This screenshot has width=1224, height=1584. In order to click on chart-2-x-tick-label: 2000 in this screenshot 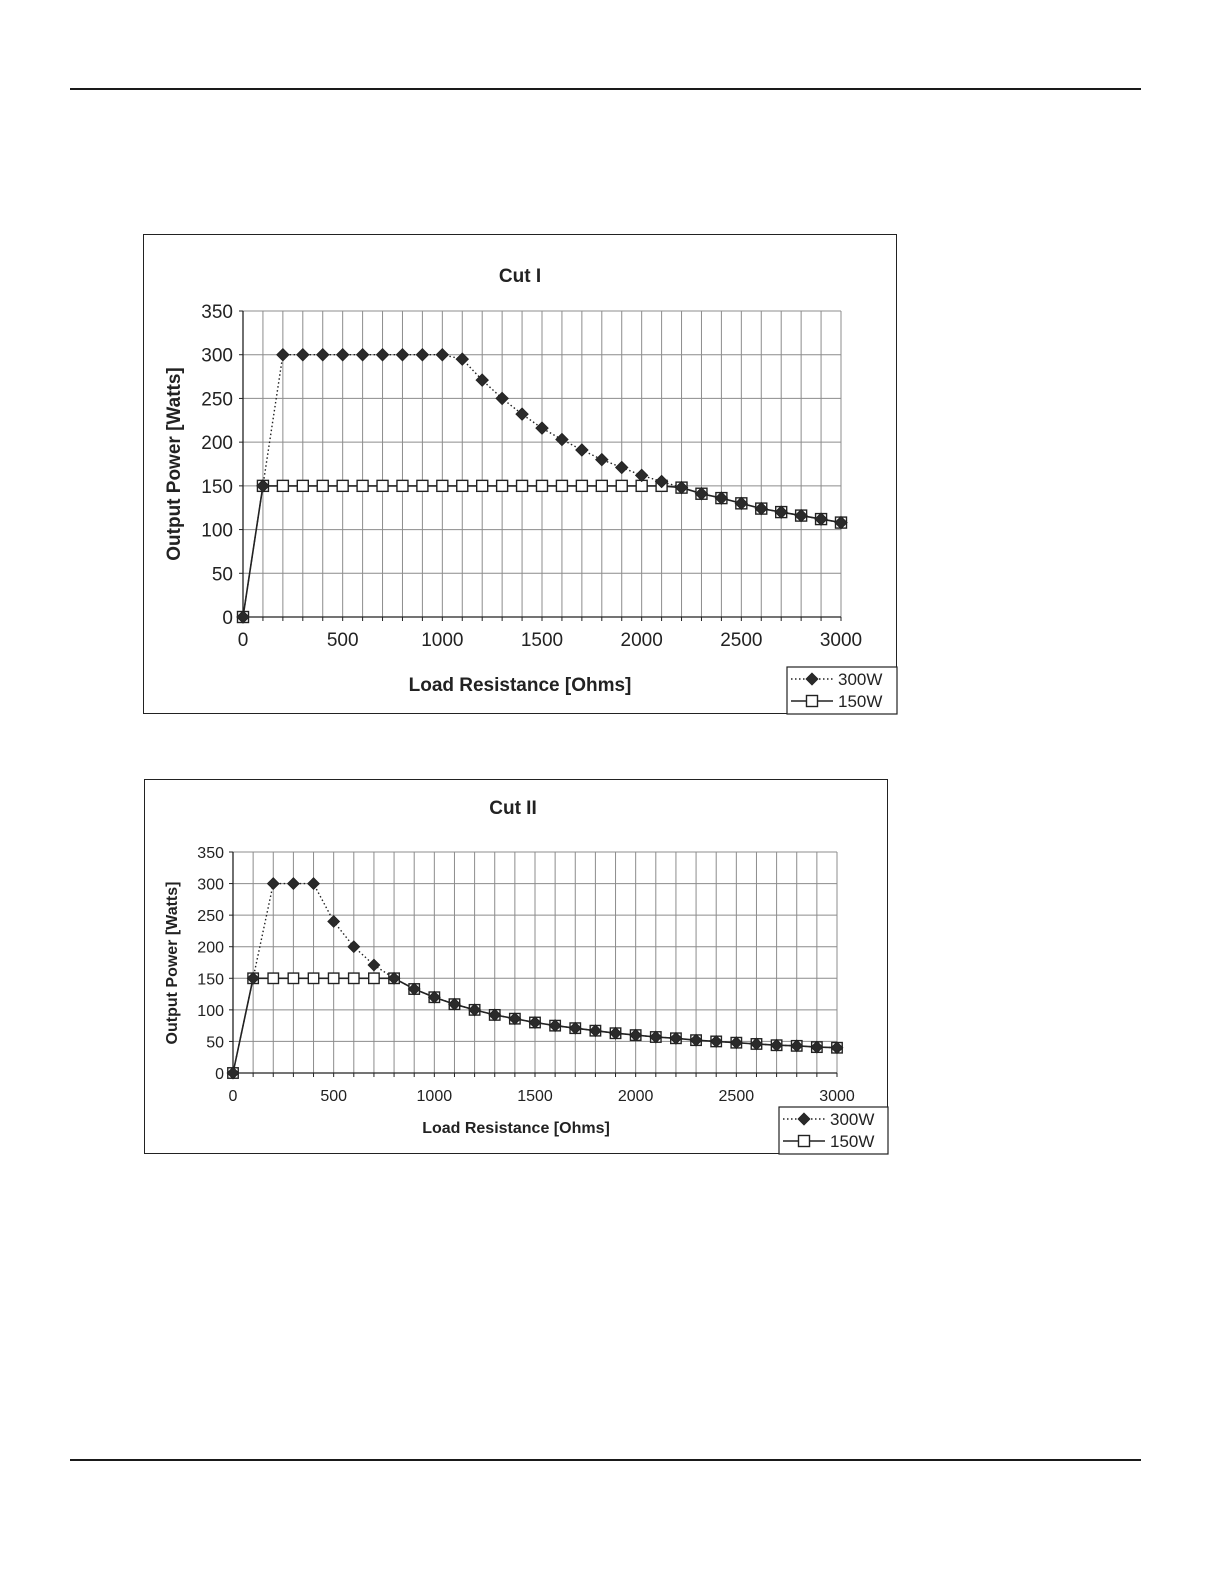, I will do `click(636, 1096)`.